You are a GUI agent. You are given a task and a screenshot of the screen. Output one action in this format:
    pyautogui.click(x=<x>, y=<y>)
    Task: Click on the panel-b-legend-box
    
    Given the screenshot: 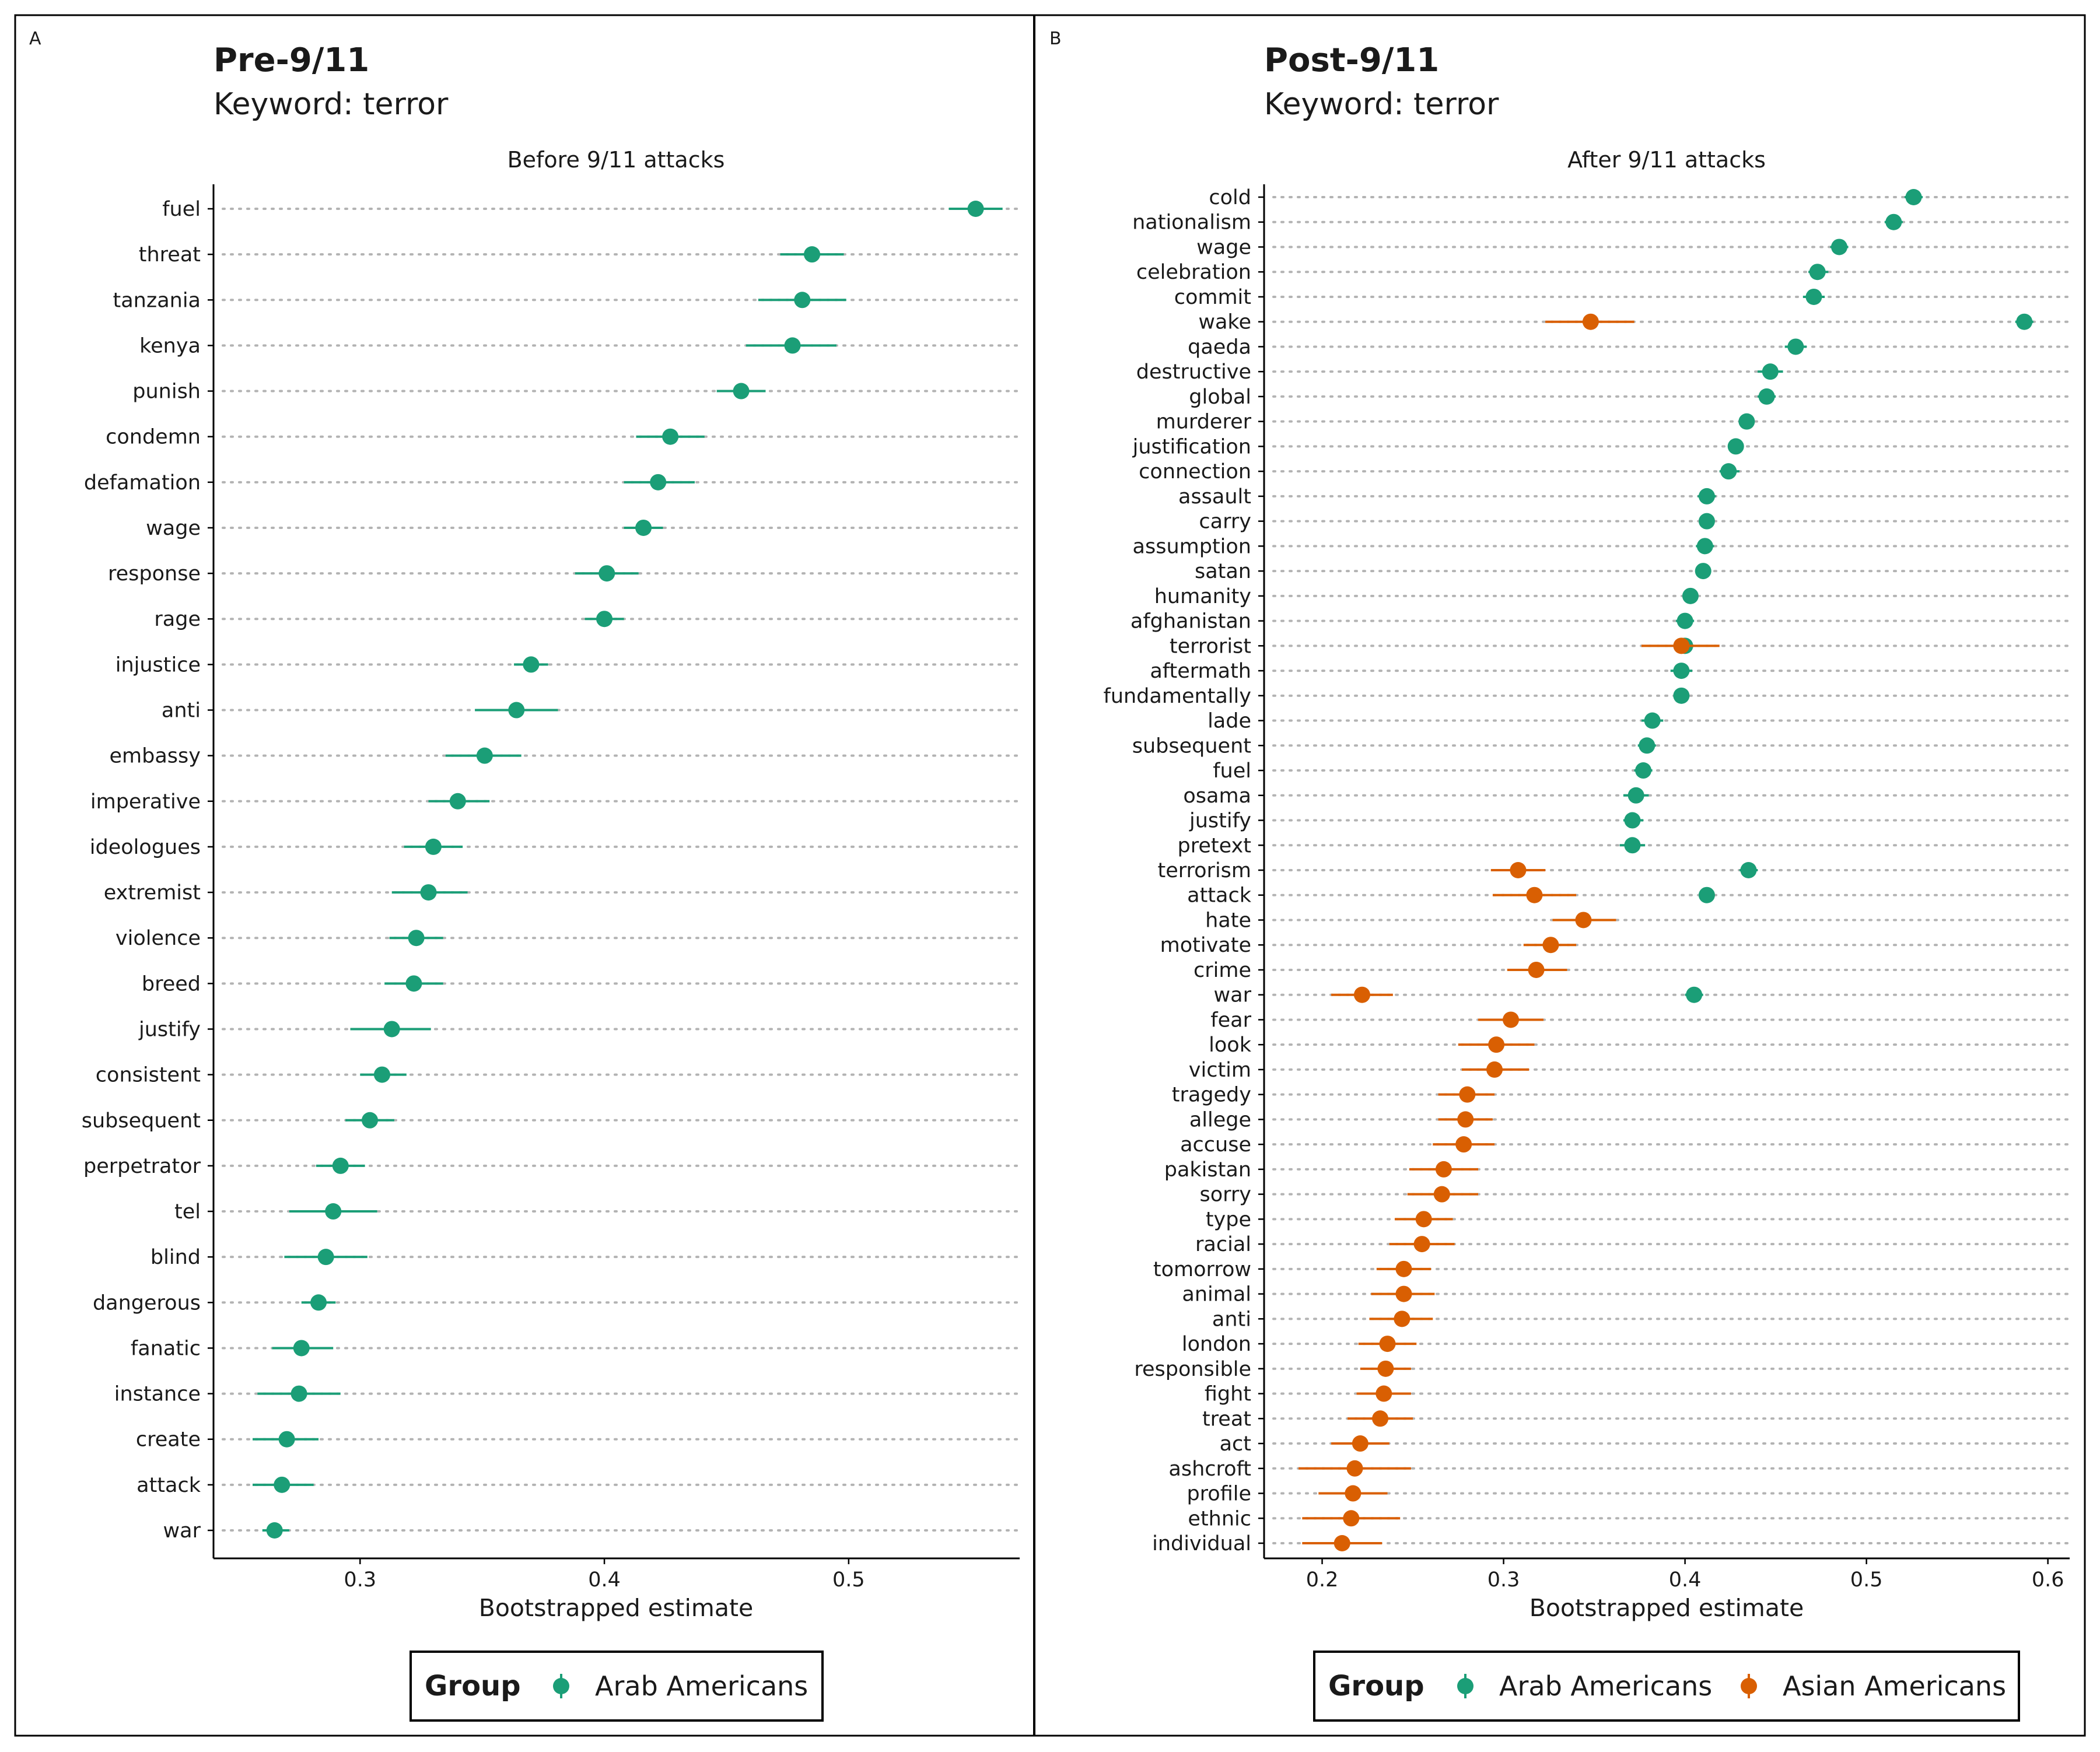 What is the action you would take?
    pyautogui.click(x=1666, y=1686)
    